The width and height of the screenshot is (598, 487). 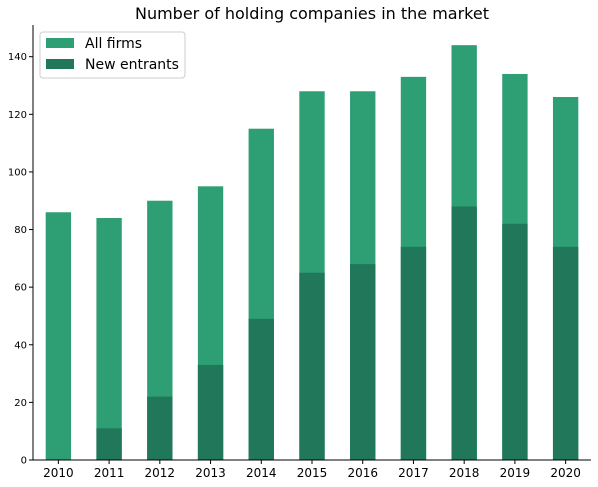 I want to click on legend: All firms New entrants, so click(x=112, y=55).